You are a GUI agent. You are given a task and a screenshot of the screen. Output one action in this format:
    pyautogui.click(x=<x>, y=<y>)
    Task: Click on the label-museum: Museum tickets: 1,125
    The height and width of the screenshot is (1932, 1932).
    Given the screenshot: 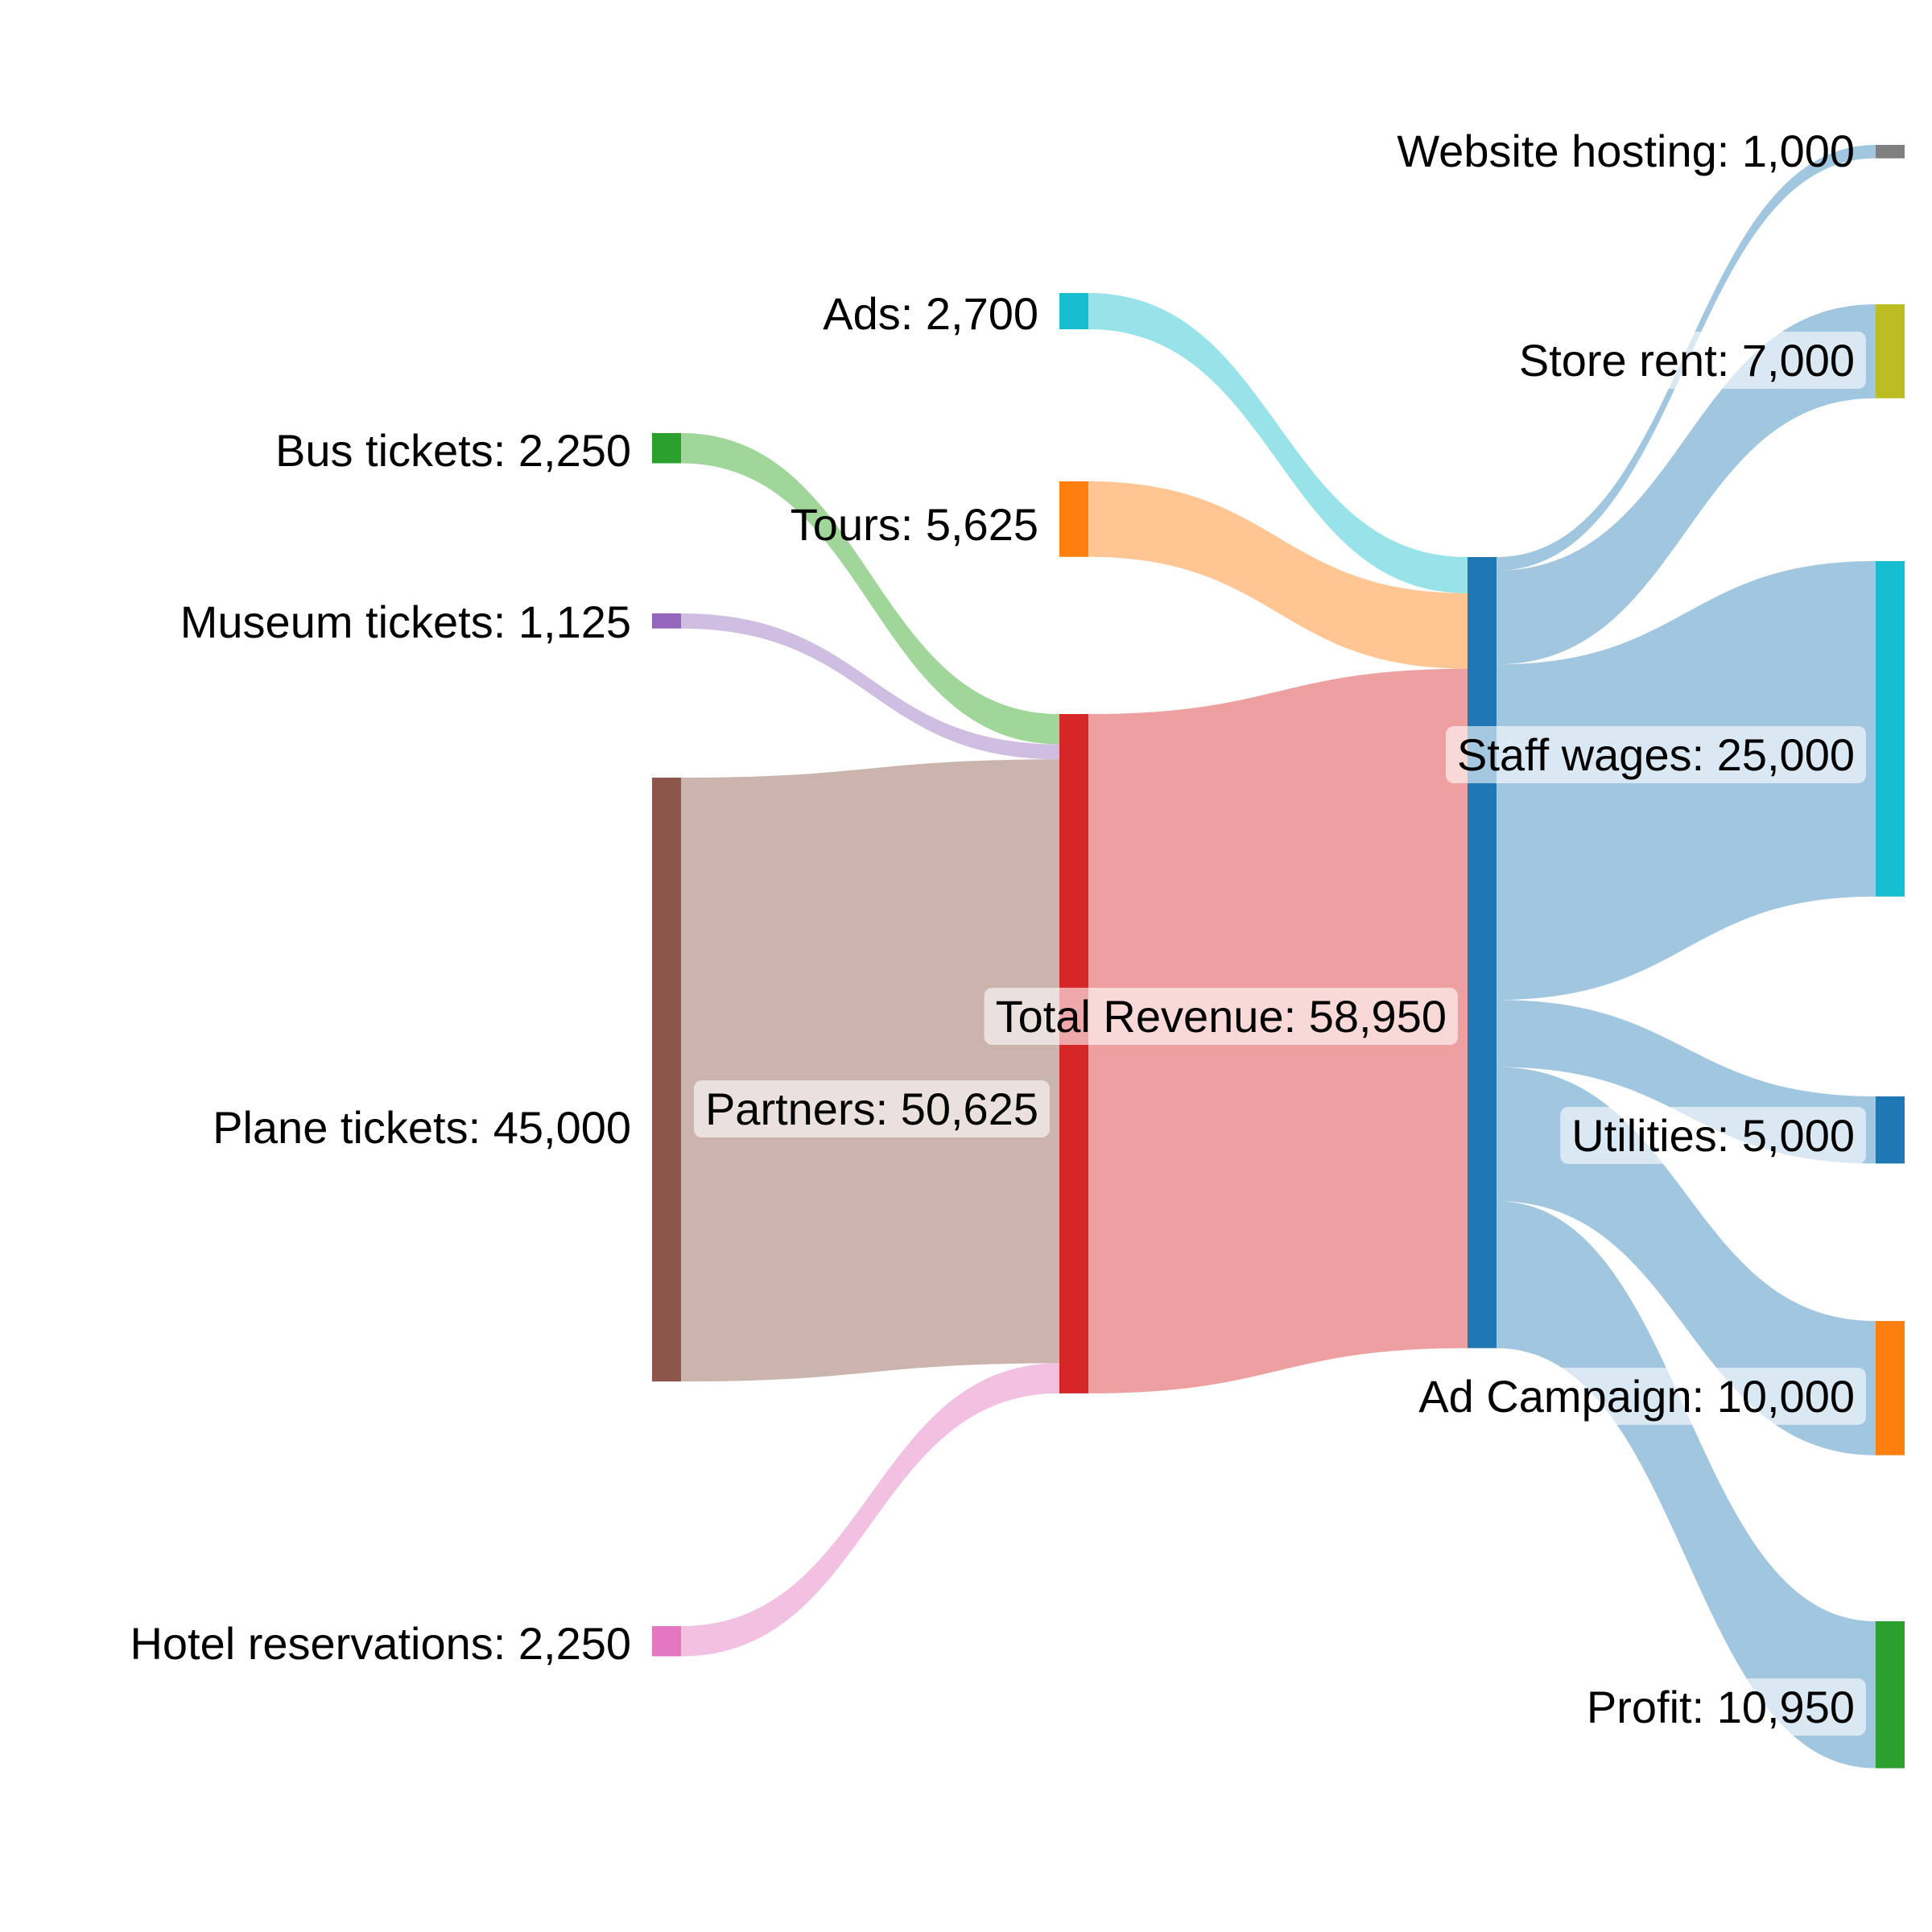 What is the action you would take?
    pyautogui.click(x=405, y=622)
    